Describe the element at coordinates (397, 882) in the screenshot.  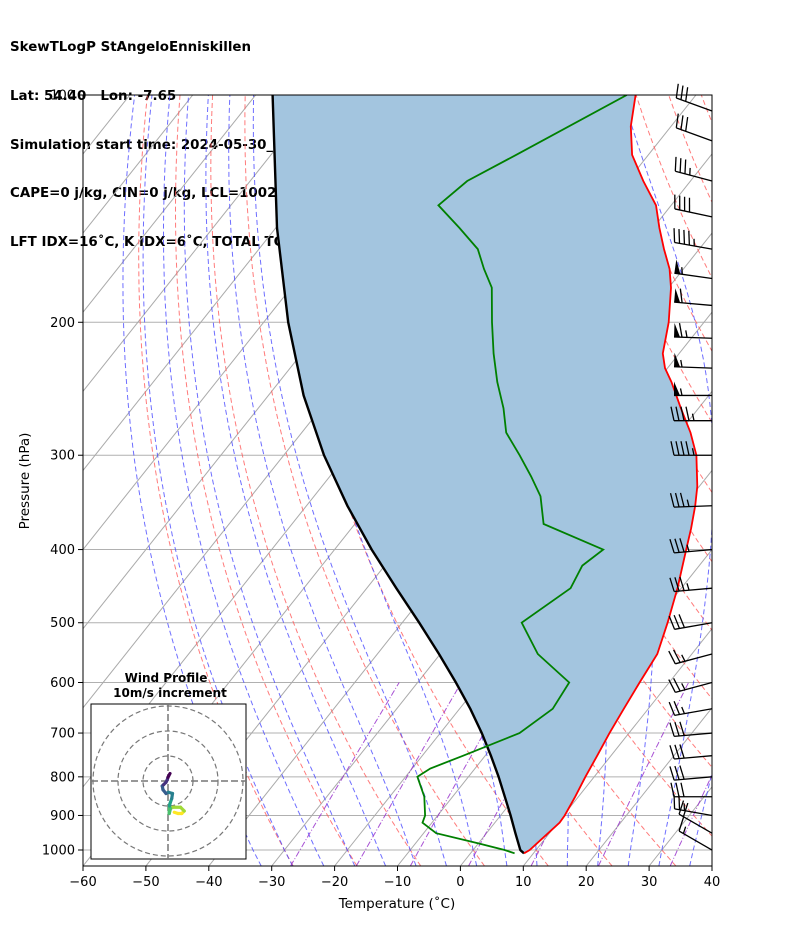
I see `x-tick-label: −10` at that location.